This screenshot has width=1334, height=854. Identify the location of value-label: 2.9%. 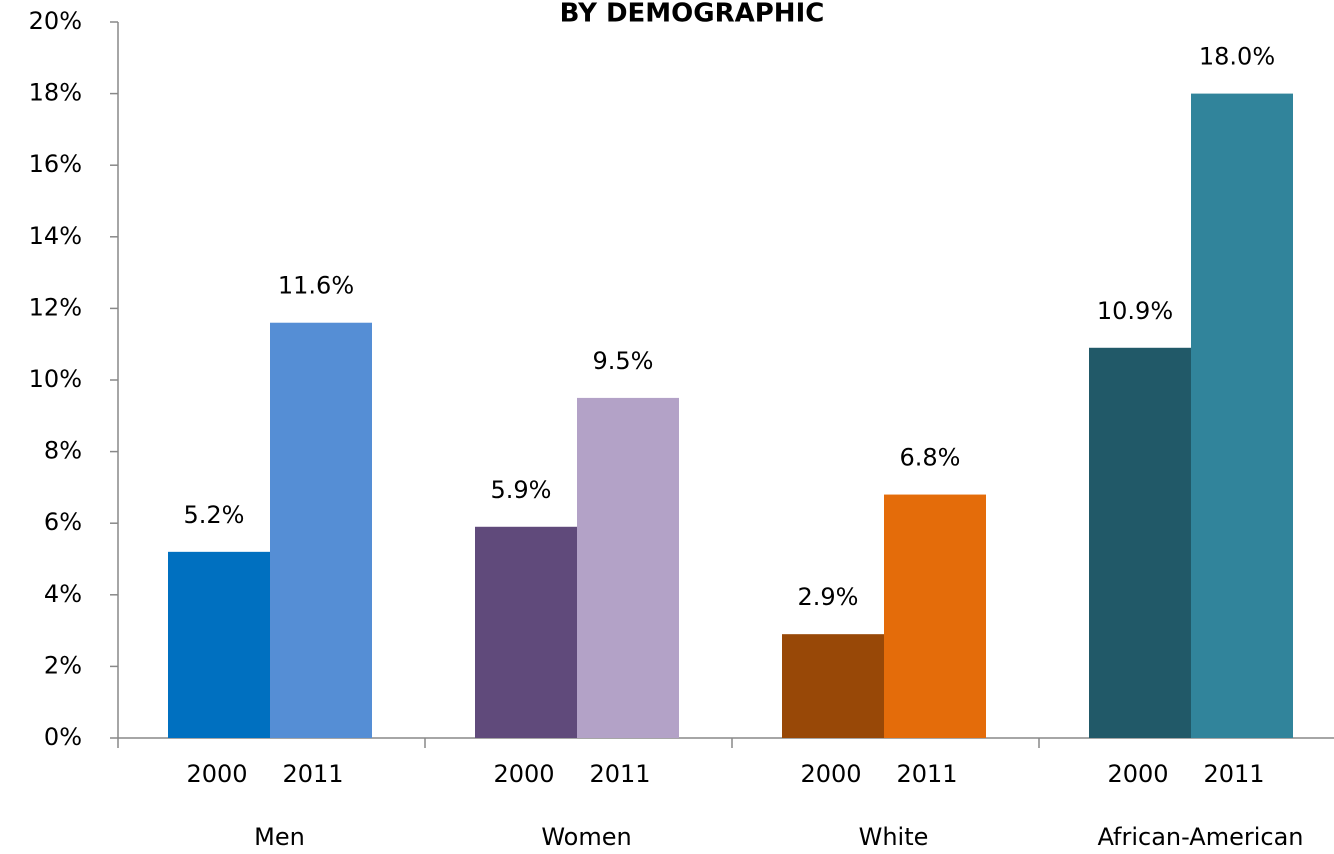
(828, 597).